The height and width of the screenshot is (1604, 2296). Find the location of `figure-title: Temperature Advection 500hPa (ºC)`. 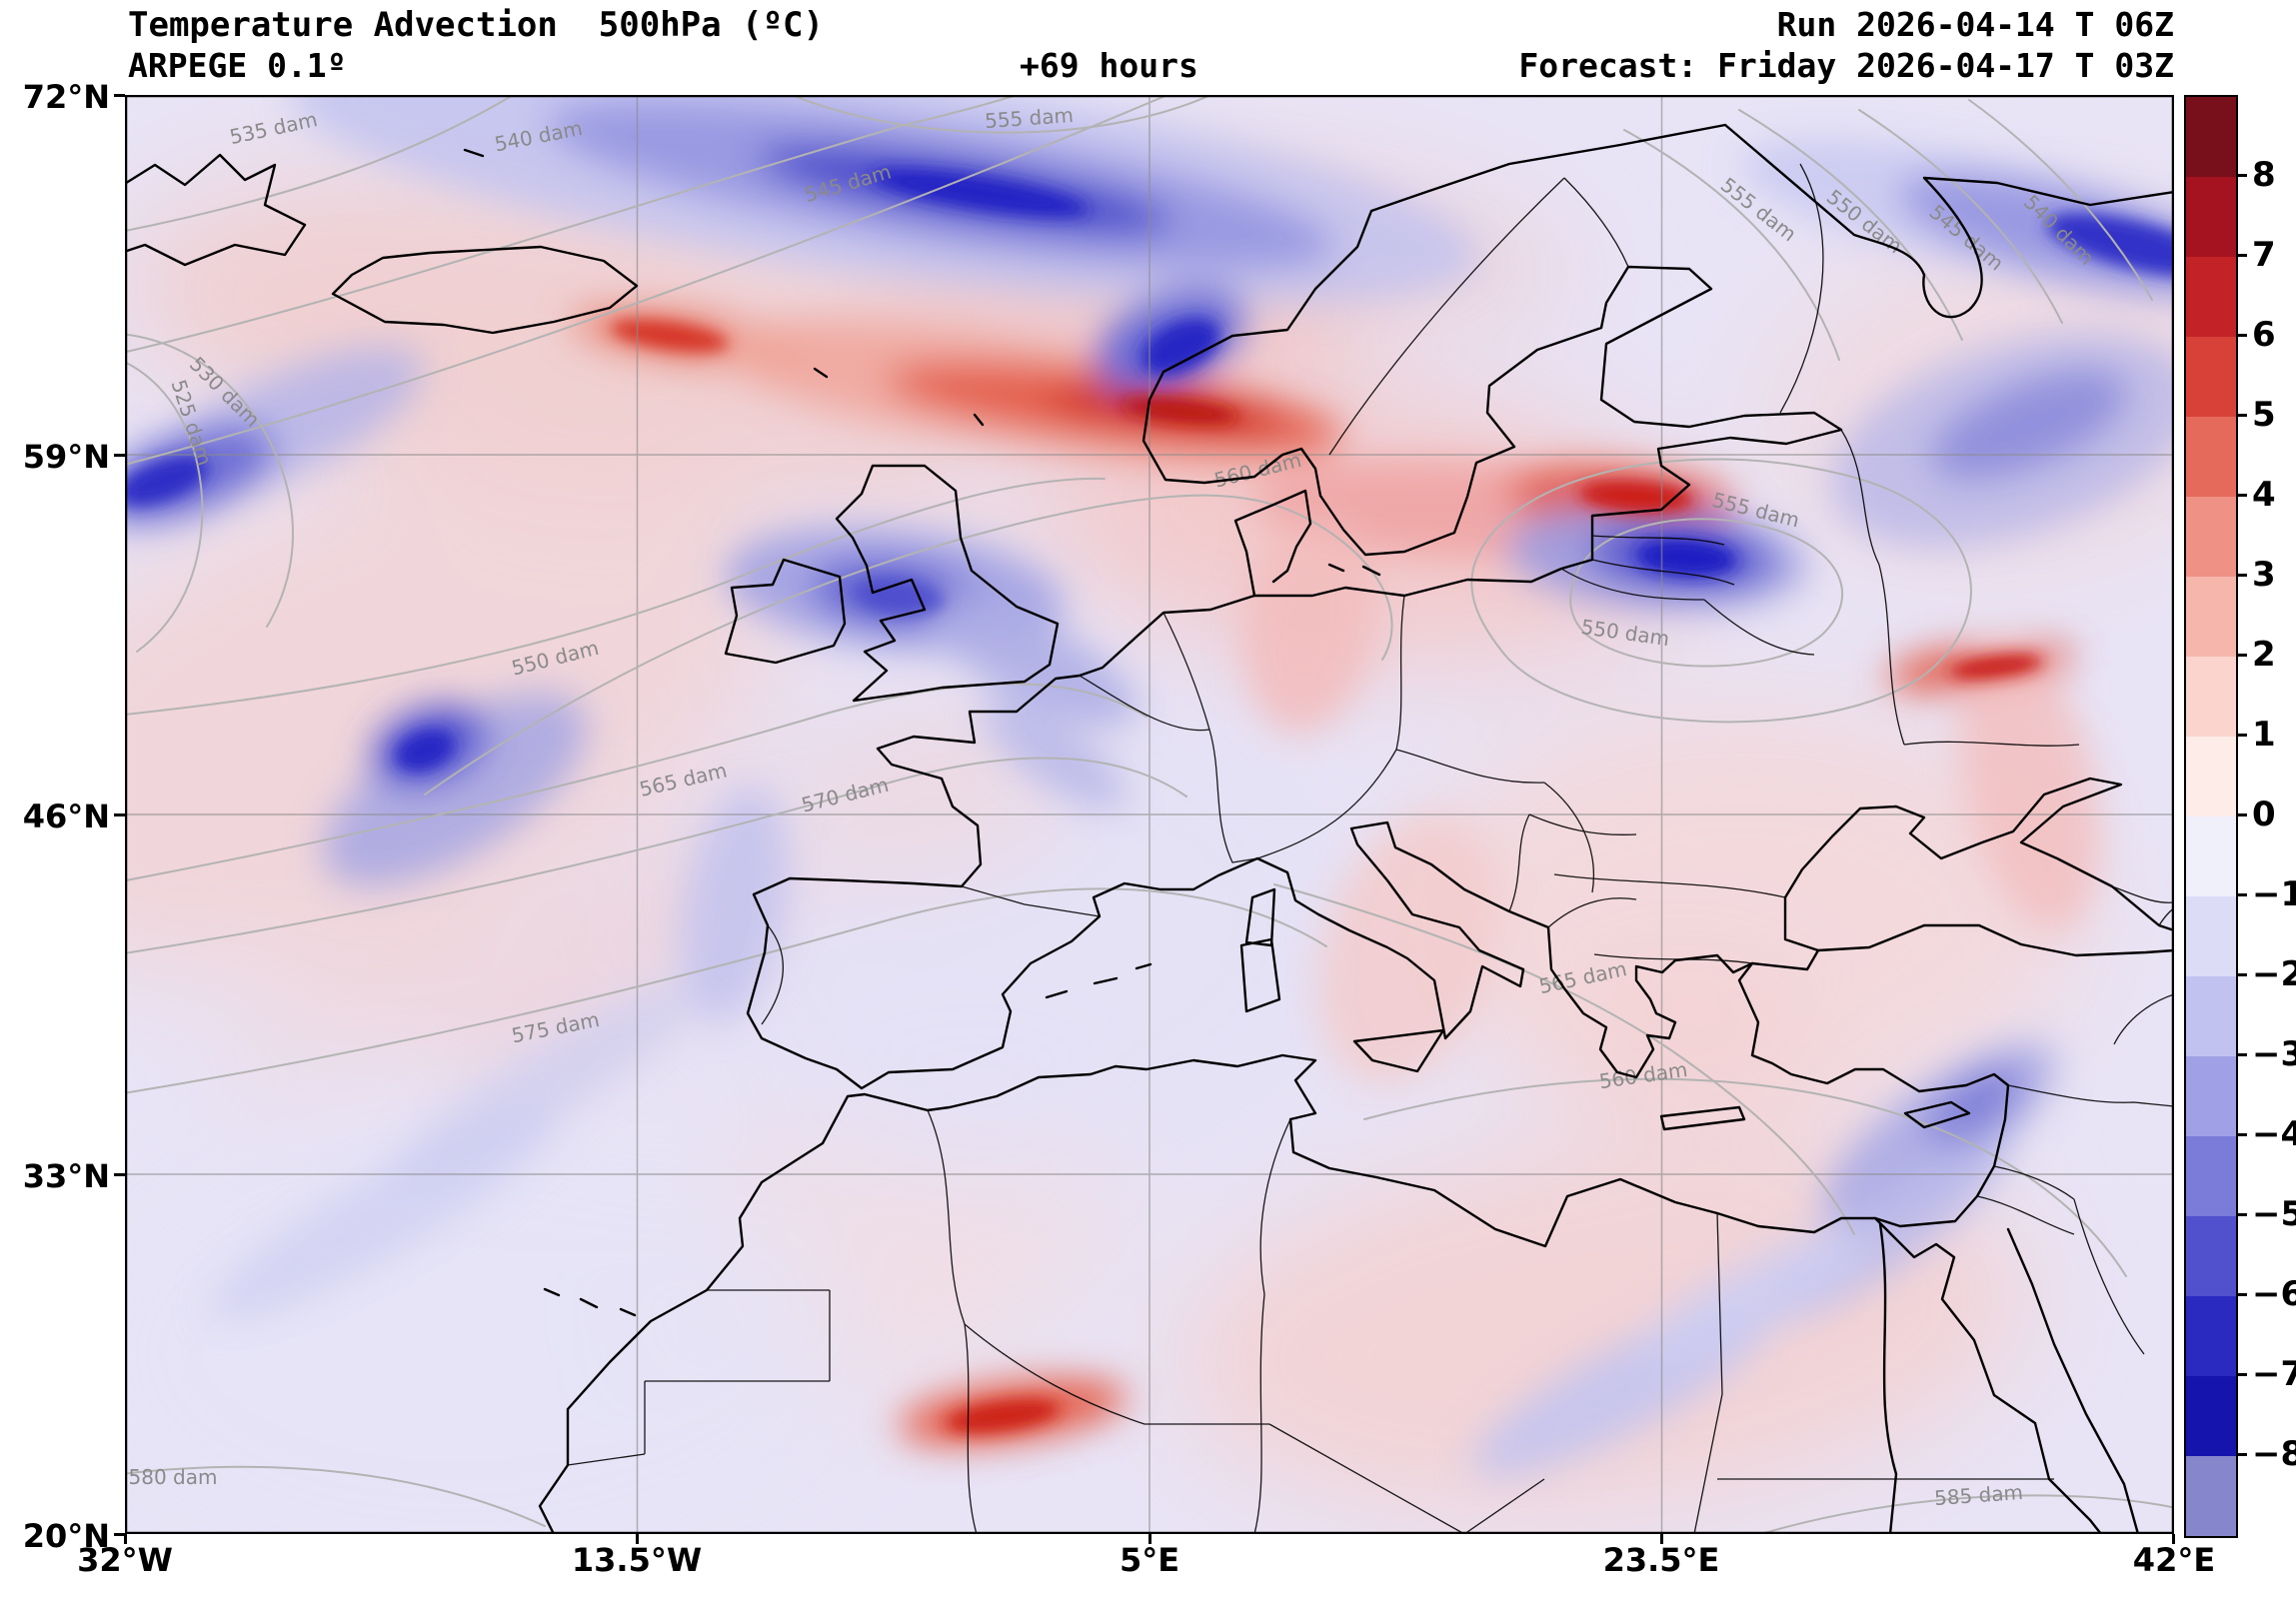

figure-title: Temperature Advection 500hPa (ºC) is located at coordinates (476, 25).